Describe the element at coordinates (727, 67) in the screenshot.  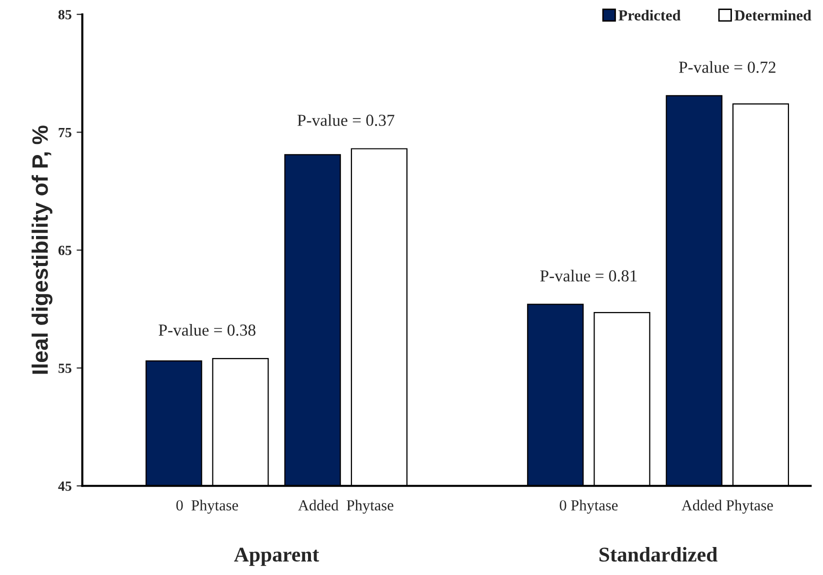
I see `annotation: P-value = 0.72` at that location.